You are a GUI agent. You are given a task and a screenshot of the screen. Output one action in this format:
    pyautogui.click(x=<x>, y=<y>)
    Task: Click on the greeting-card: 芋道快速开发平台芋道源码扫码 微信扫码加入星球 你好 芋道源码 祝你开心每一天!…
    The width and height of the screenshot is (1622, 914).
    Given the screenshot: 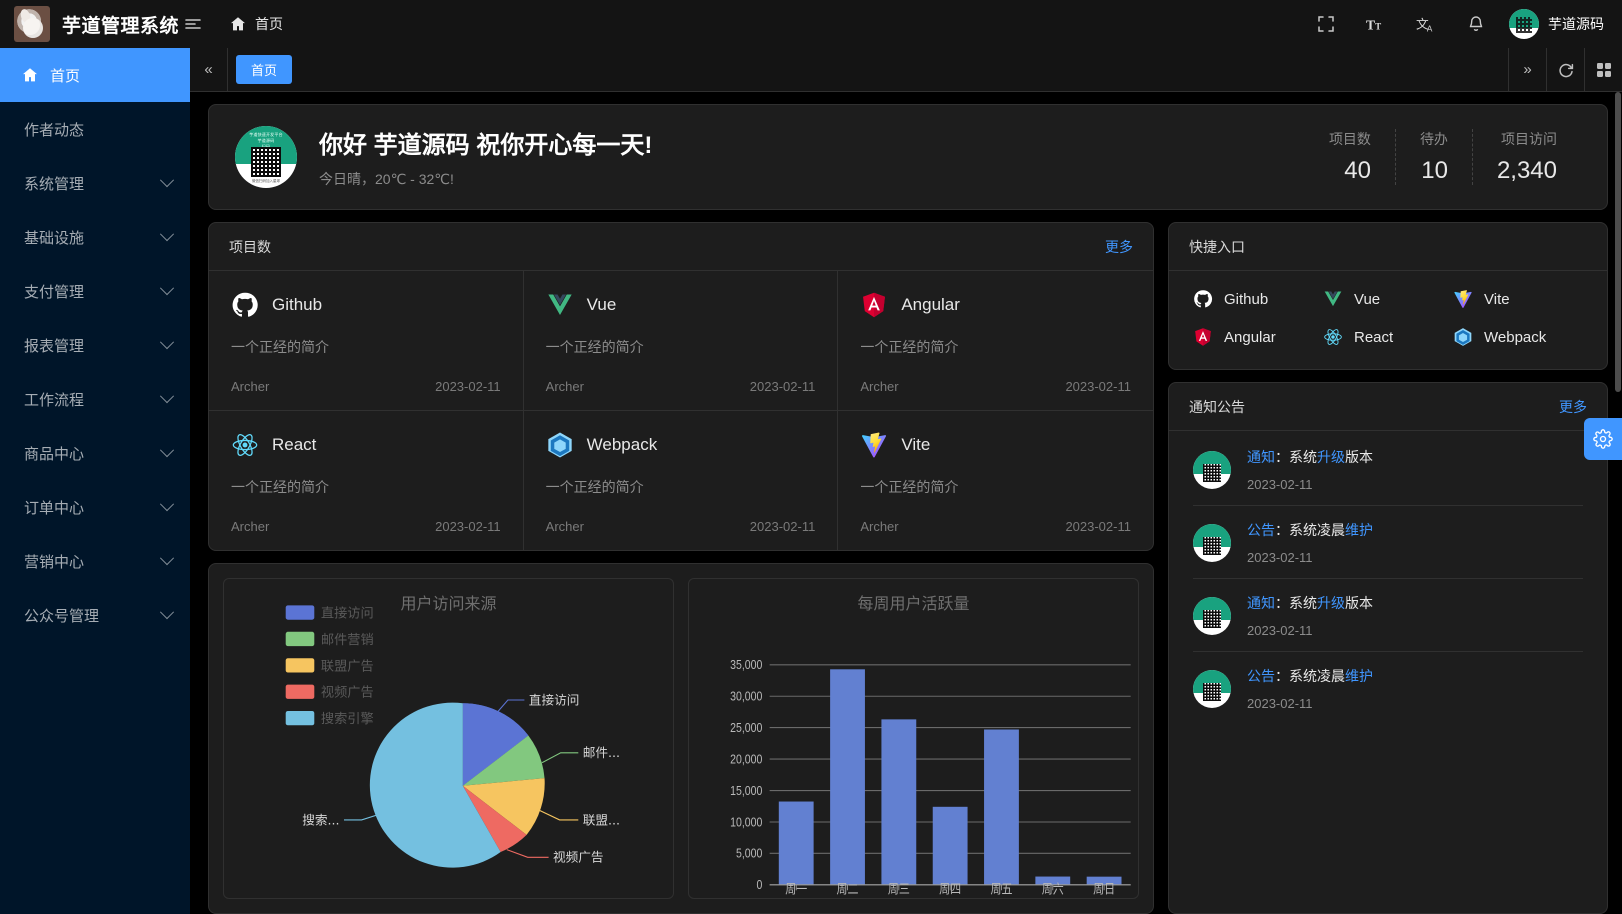 What is the action you would take?
    pyautogui.click(x=908, y=157)
    